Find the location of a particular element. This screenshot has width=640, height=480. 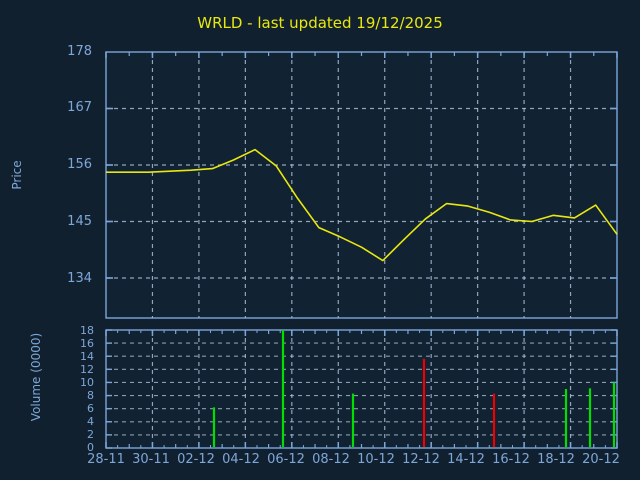

volume-tick-label-4: 4 is located at coordinates (90, 421).